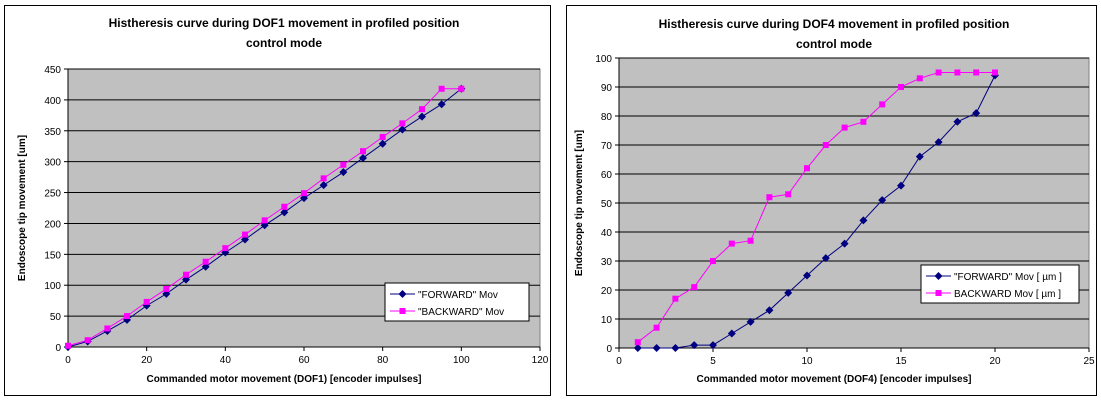 This screenshot has height=400, width=1101. What do you see at coordinates (461, 360) in the screenshot?
I see `x-tick-label: 100` at bounding box center [461, 360].